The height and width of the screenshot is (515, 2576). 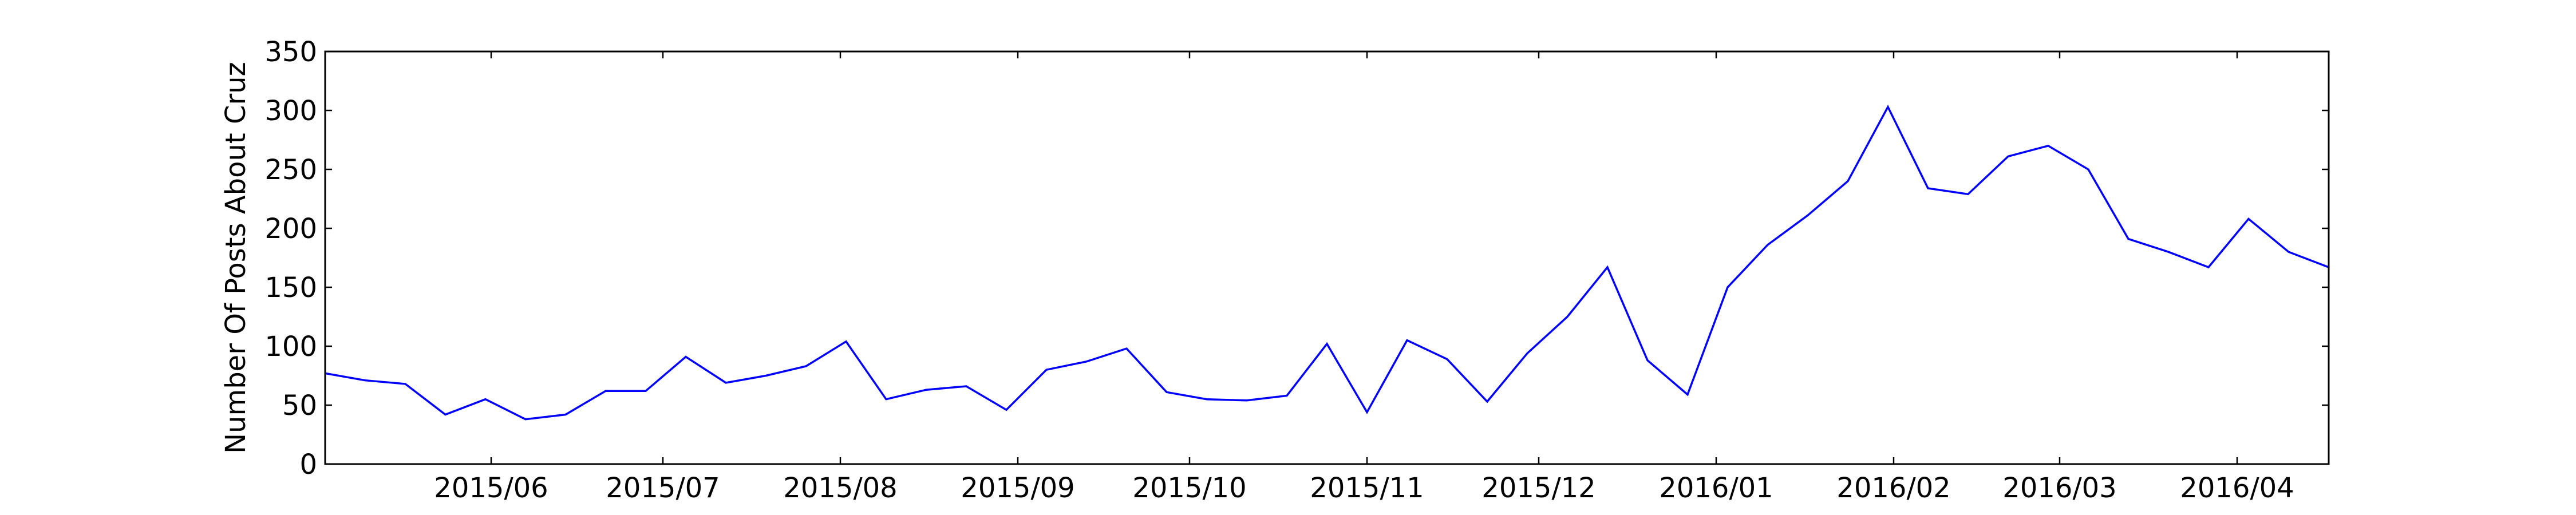 What do you see at coordinates (1017, 488) in the screenshot?
I see `x-tick-label: 2015/09` at bounding box center [1017, 488].